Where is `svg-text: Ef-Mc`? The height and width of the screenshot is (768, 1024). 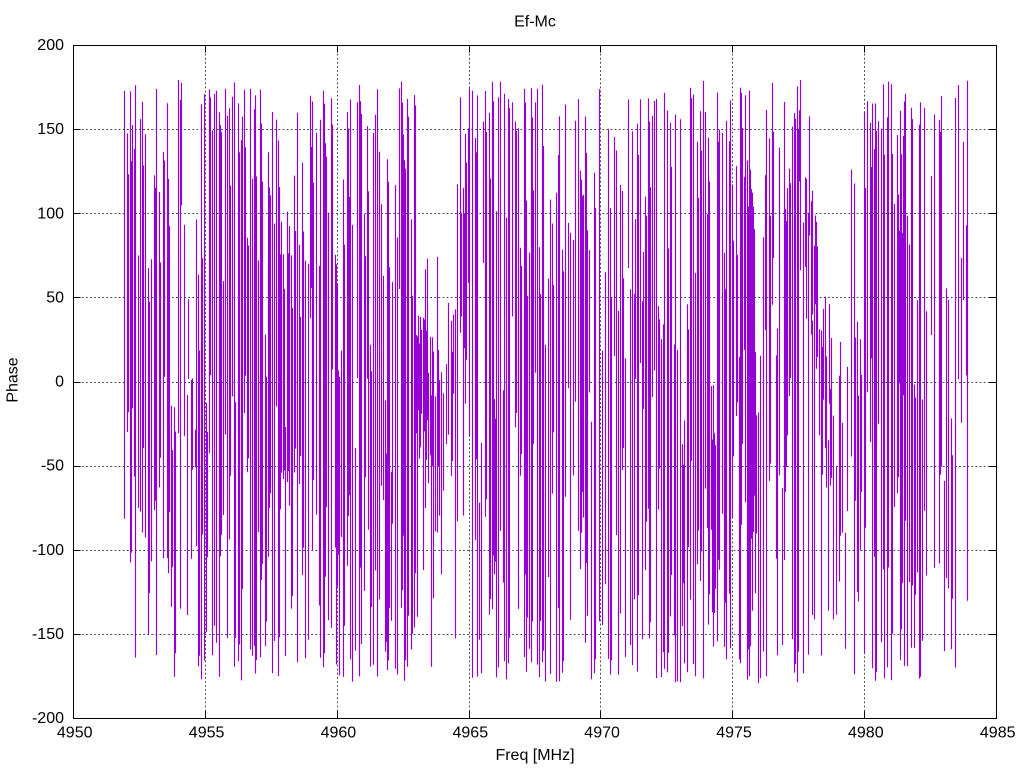 svg-text: Ef-Mc is located at coordinates (535, 21).